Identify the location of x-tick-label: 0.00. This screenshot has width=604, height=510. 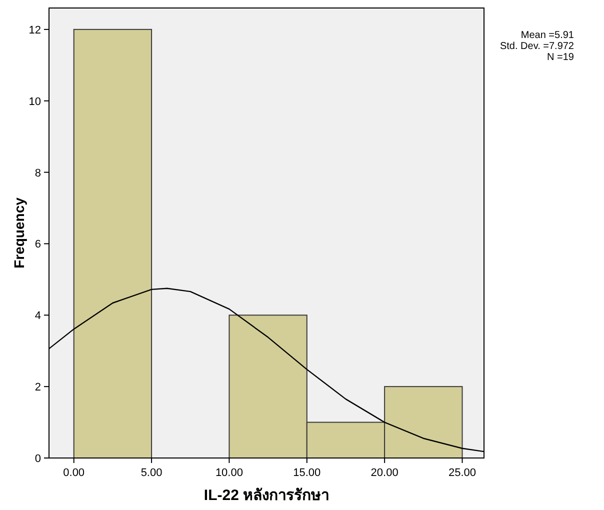
(74, 473).